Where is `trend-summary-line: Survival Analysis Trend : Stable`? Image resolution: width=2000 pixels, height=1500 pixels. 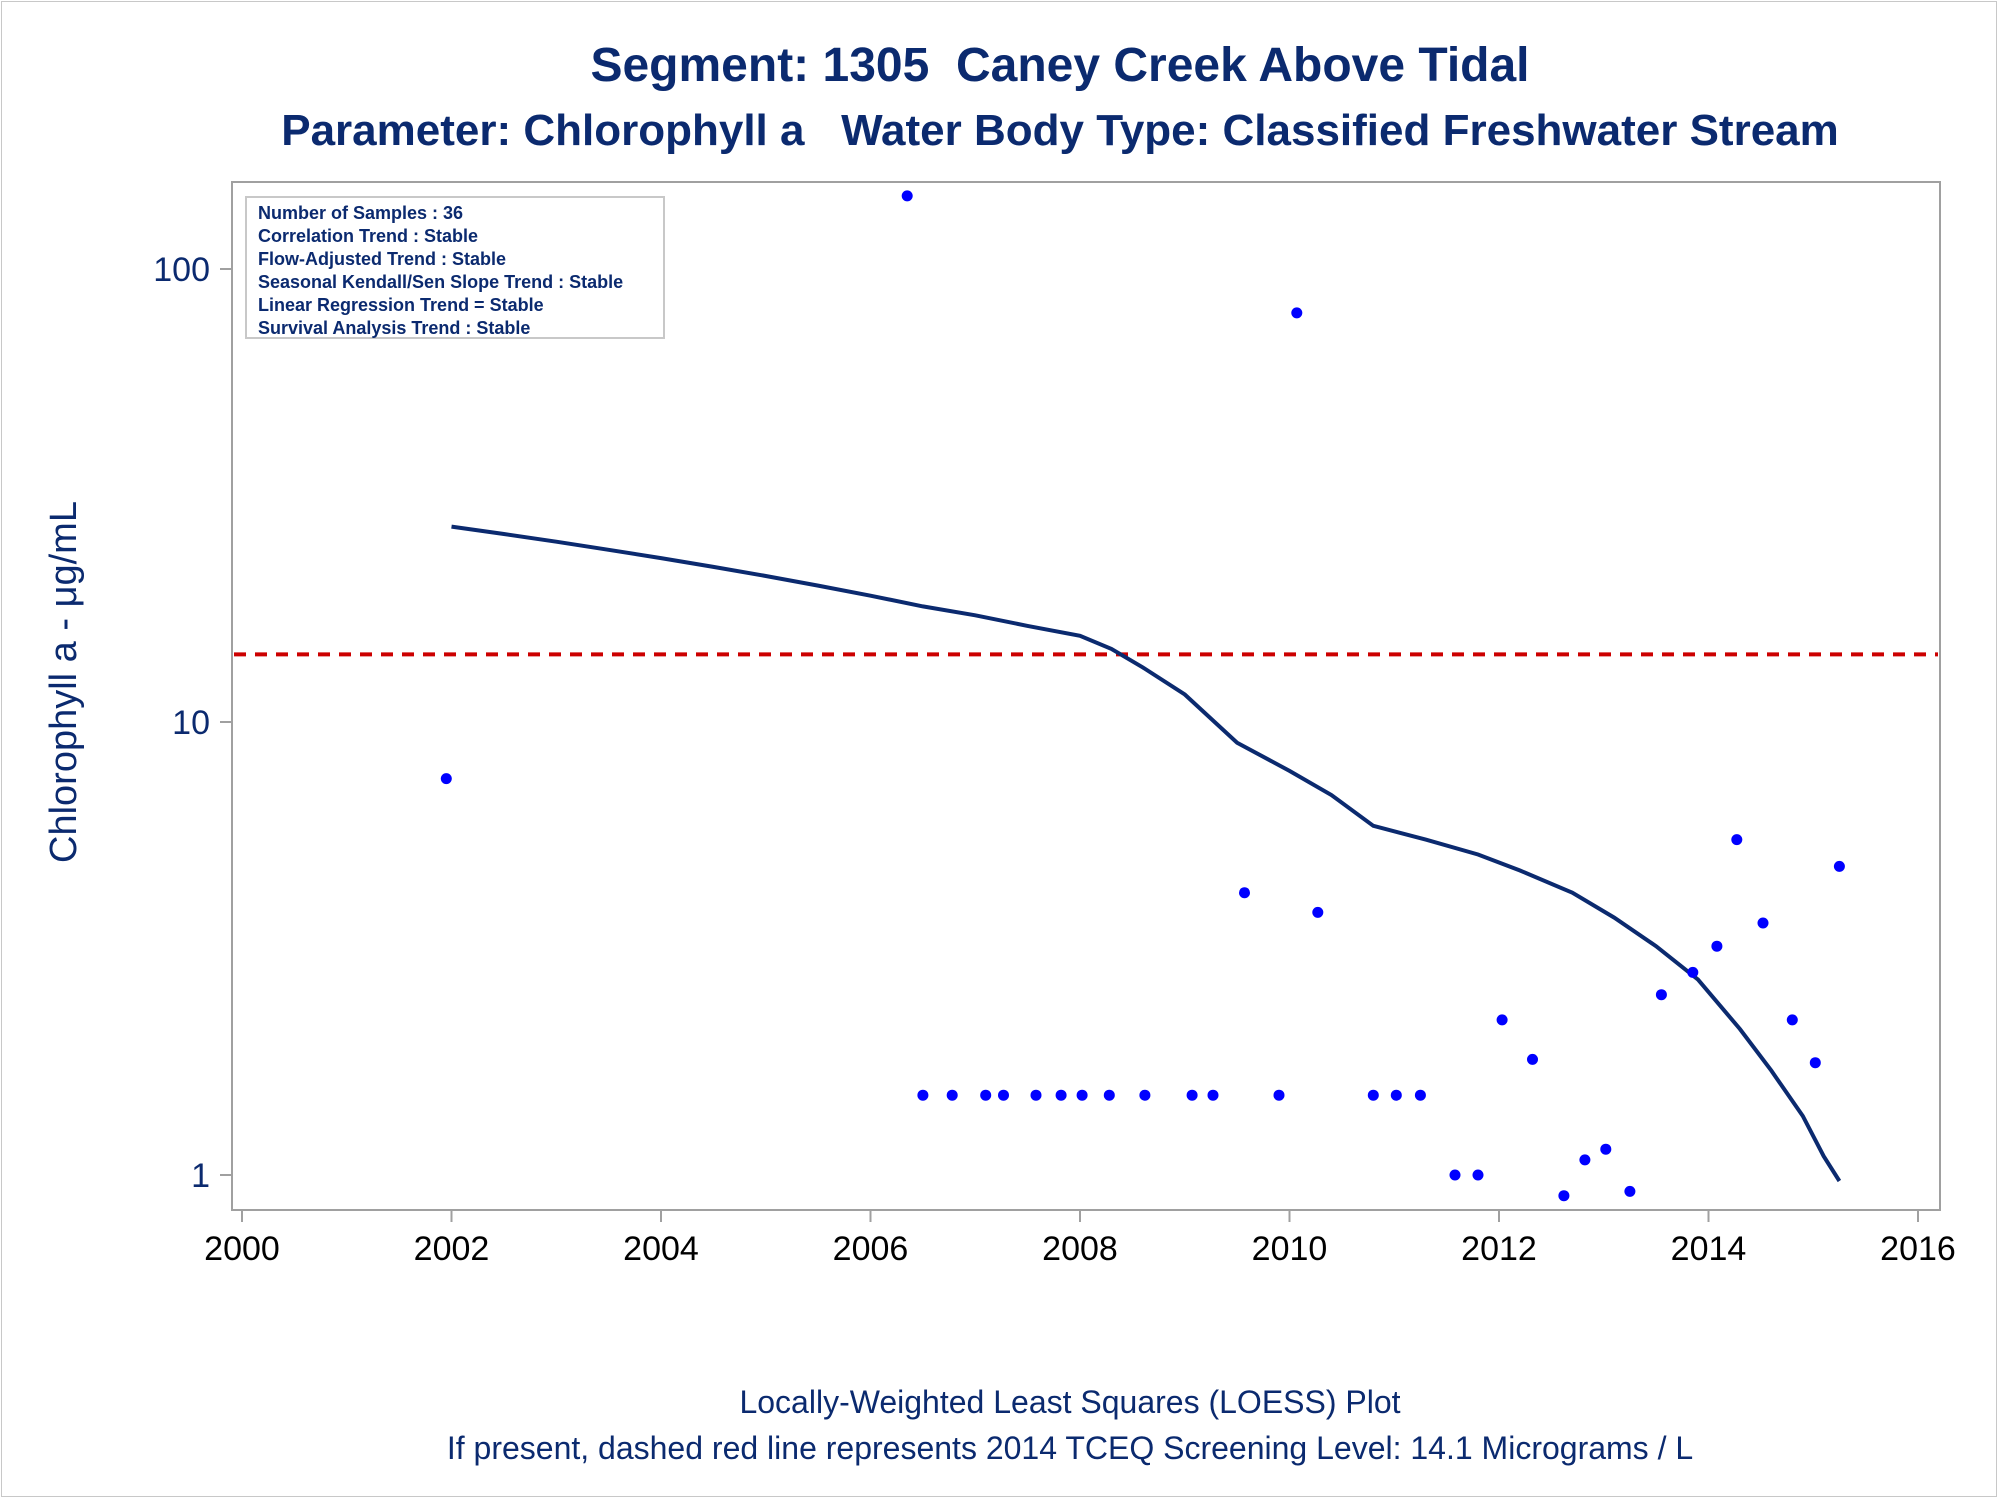 trend-summary-line: Survival Analysis Trend : Stable is located at coordinates (394, 328).